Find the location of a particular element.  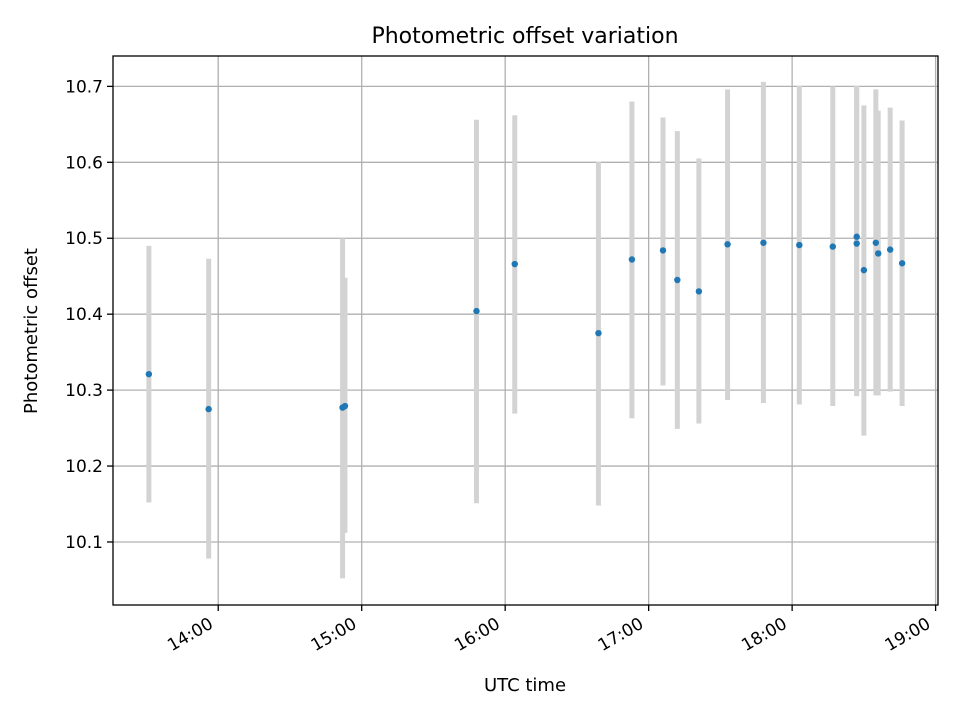

y-tick-label: 10.4 is located at coordinates (84, 315).